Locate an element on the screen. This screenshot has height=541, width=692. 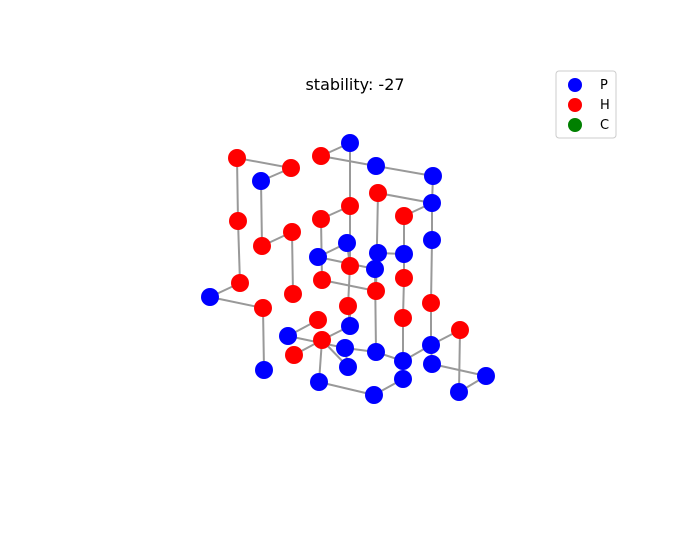
legend-label-h: H is located at coordinates (605, 105).